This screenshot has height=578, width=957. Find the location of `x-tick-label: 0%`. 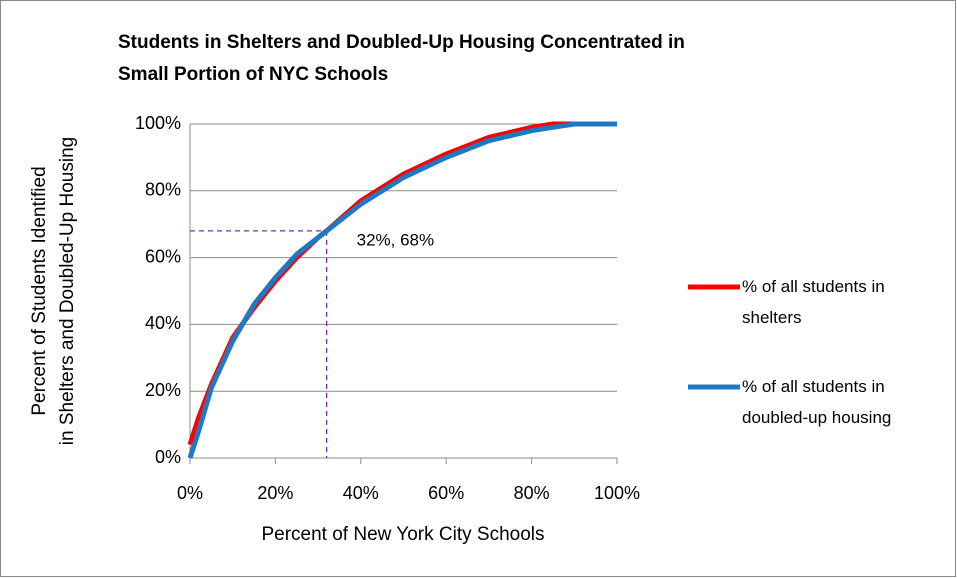

x-tick-label: 0% is located at coordinates (190, 493).